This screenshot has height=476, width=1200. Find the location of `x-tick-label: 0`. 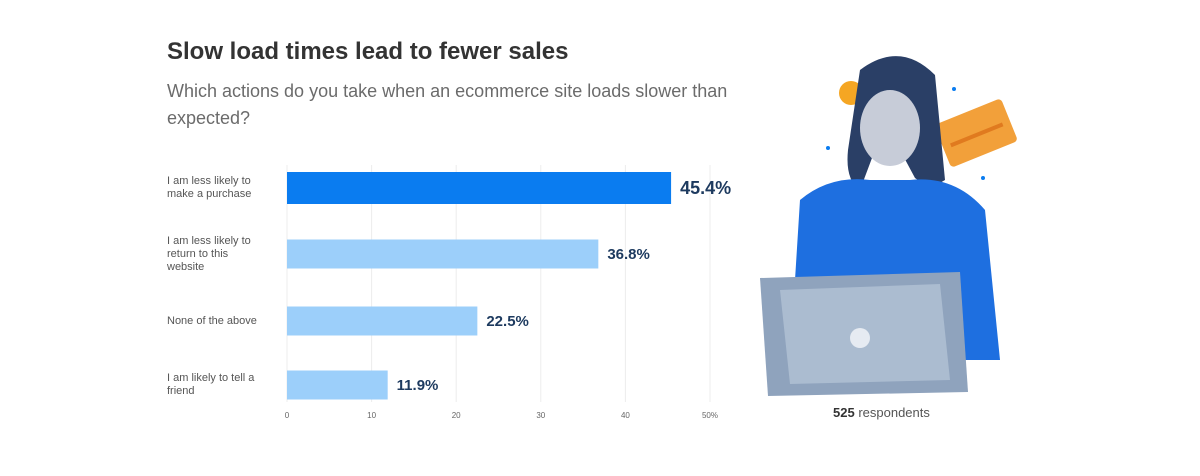

x-tick-label: 0 is located at coordinates (287, 415).